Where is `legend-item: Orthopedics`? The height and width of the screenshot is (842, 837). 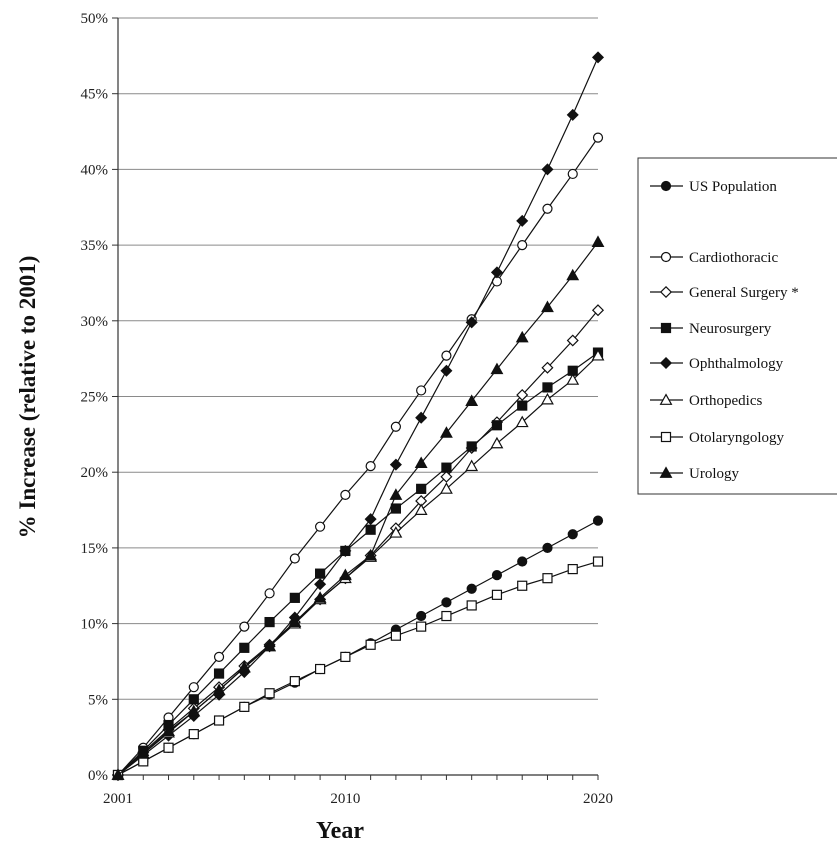 legend-item: Orthopedics is located at coordinates (706, 401).